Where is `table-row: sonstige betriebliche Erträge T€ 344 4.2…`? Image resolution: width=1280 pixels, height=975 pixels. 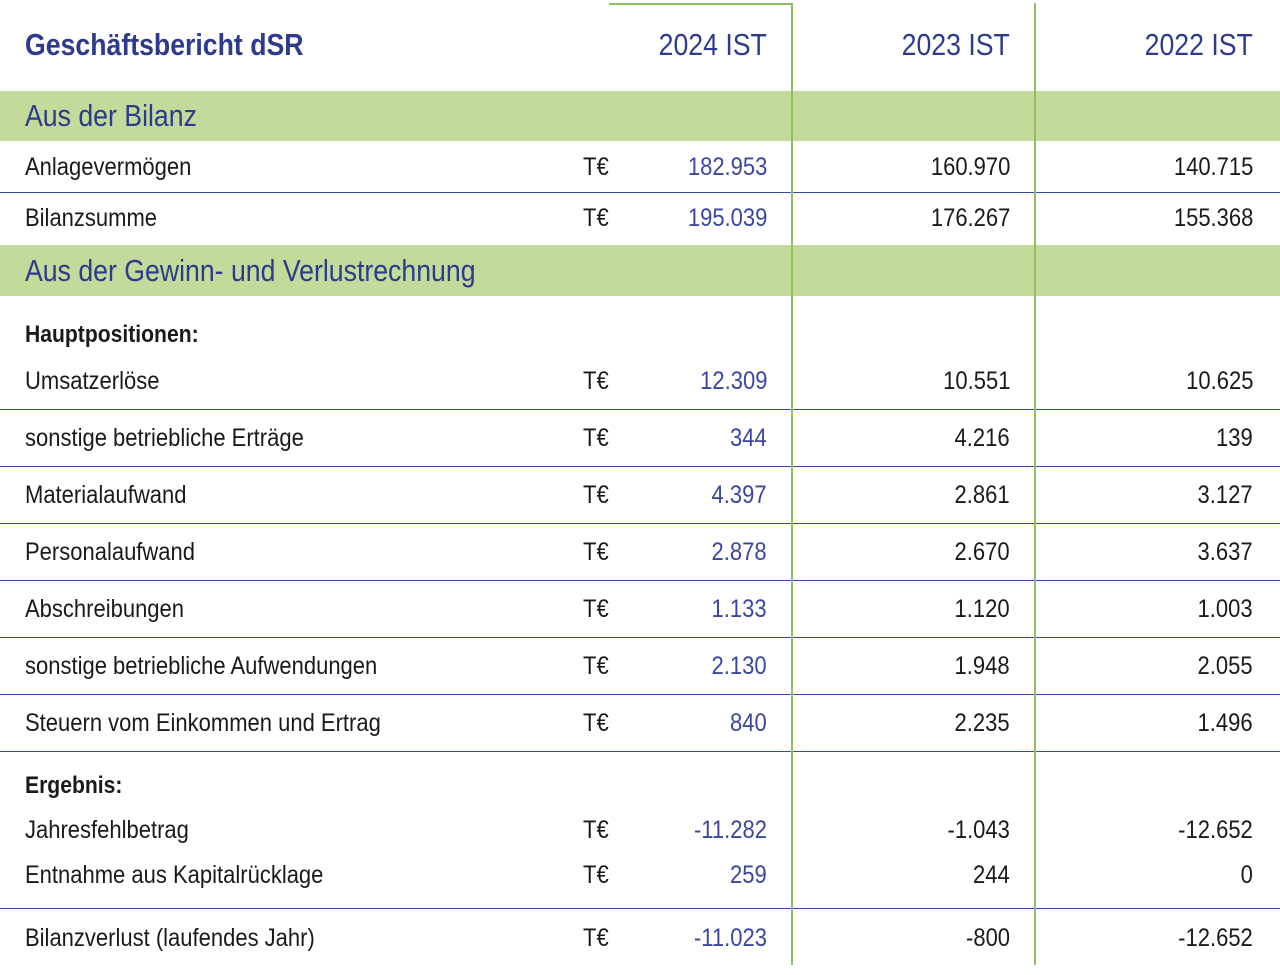
table-row: sonstige betriebliche Erträge T€ 344 4.2… is located at coordinates (640, 438).